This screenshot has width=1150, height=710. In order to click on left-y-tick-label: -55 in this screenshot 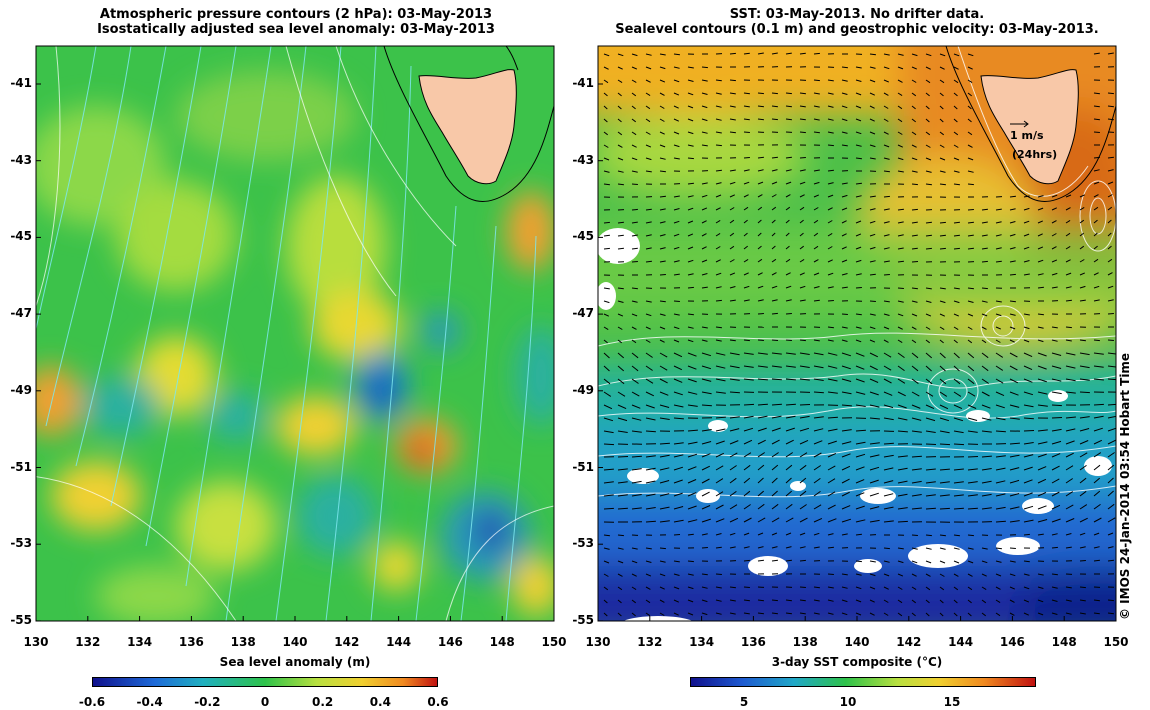, I will do `click(21, 619)`.